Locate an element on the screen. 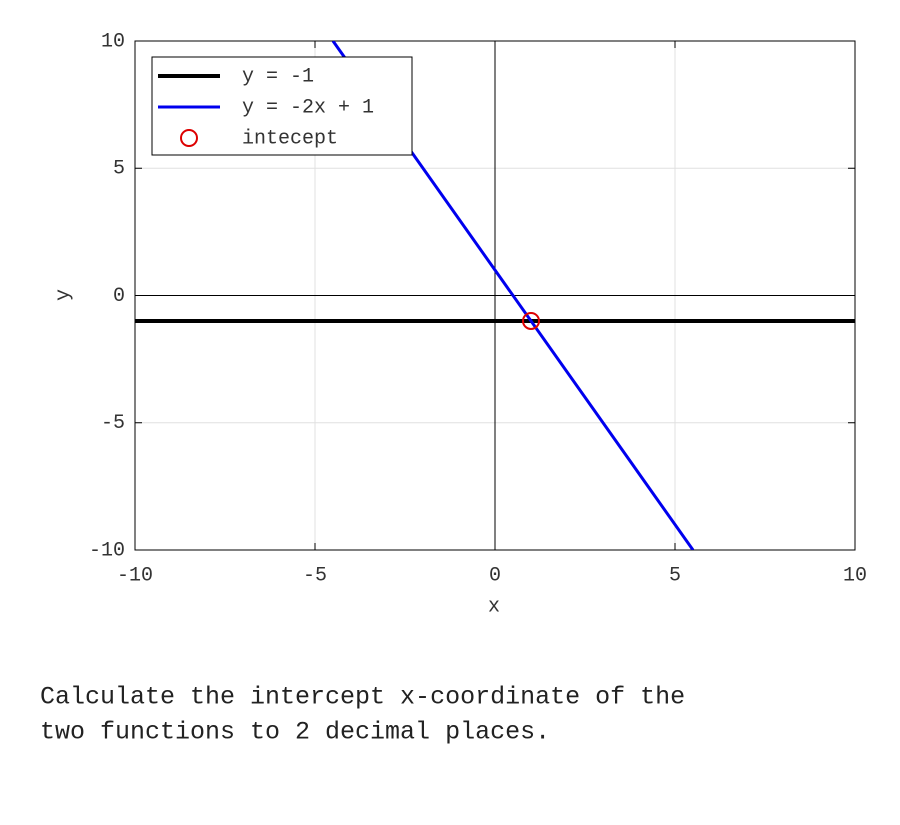 The width and height of the screenshot is (900, 825). legend-label: y = -1 is located at coordinates (278, 76).